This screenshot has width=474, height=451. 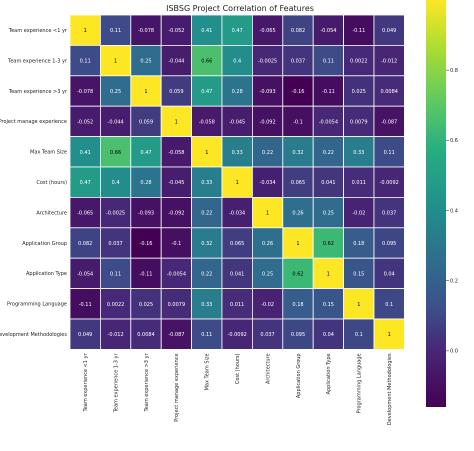 What do you see at coordinates (454, 211) in the screenshot?
I see `colorbar-tick-label: 0.4` at bounding box center [454, 211].